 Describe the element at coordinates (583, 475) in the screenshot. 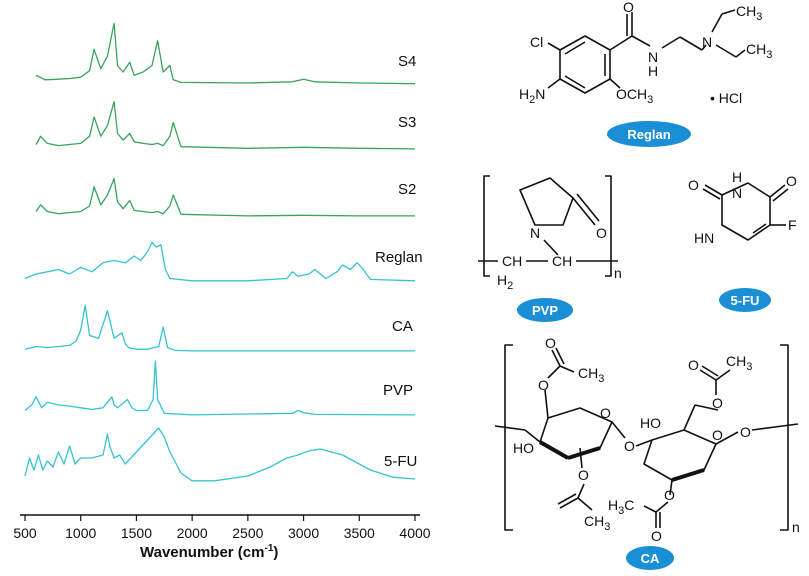

I see `atom-o-ester2: O` at that location.